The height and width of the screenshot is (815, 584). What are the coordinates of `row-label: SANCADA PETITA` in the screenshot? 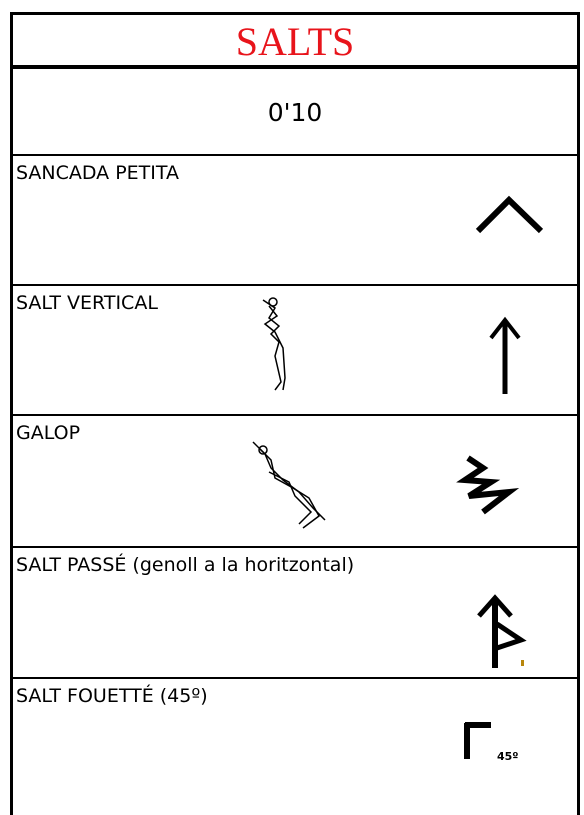 It's located at (98, 173).